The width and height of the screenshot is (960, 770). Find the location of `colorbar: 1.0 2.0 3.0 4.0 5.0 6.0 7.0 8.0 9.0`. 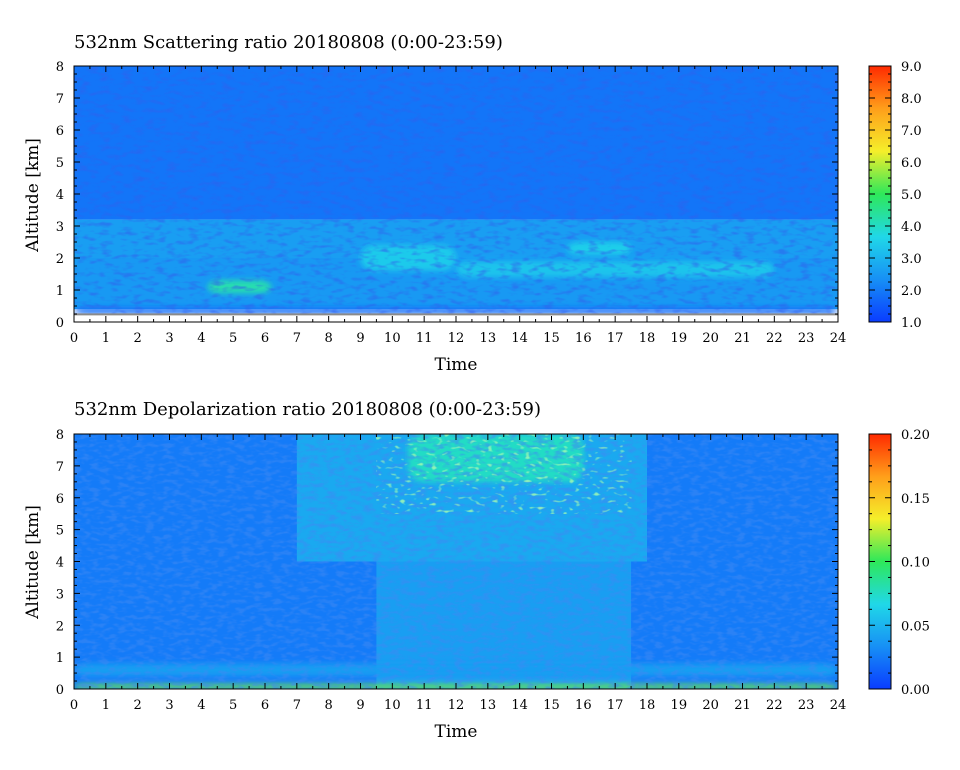

colorbar: 1.0 2.0 3.0 4.0 5.0 6.0 7.0 8.0 9.0 is located at coordinates (895, 195).